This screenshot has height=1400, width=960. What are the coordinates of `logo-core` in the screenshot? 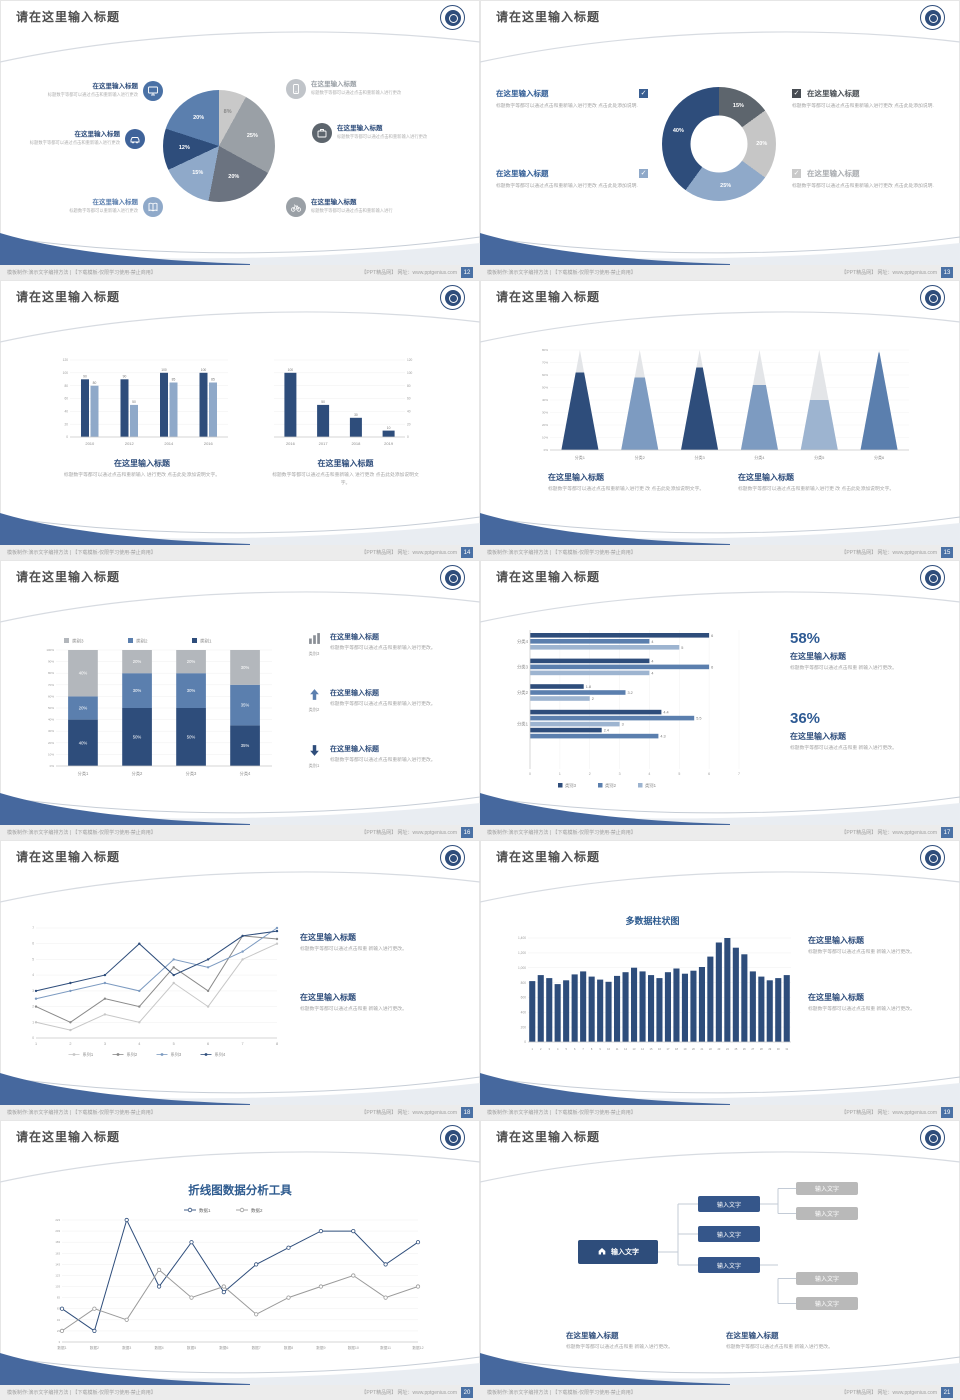 It's located at (452, 857).